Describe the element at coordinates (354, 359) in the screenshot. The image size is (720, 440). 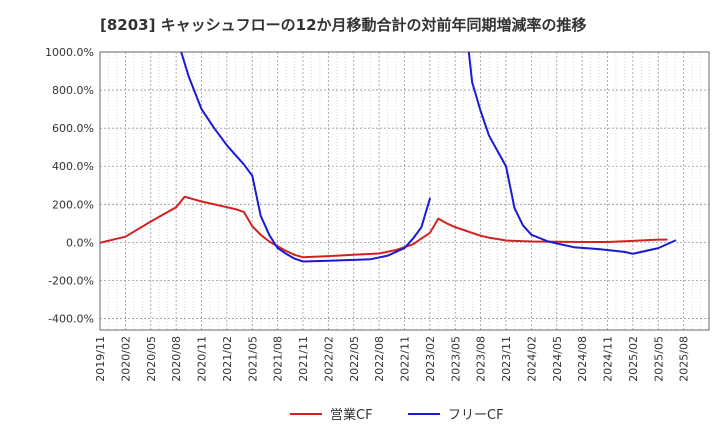
I see `x-tick-label: 2022/05` at that location.